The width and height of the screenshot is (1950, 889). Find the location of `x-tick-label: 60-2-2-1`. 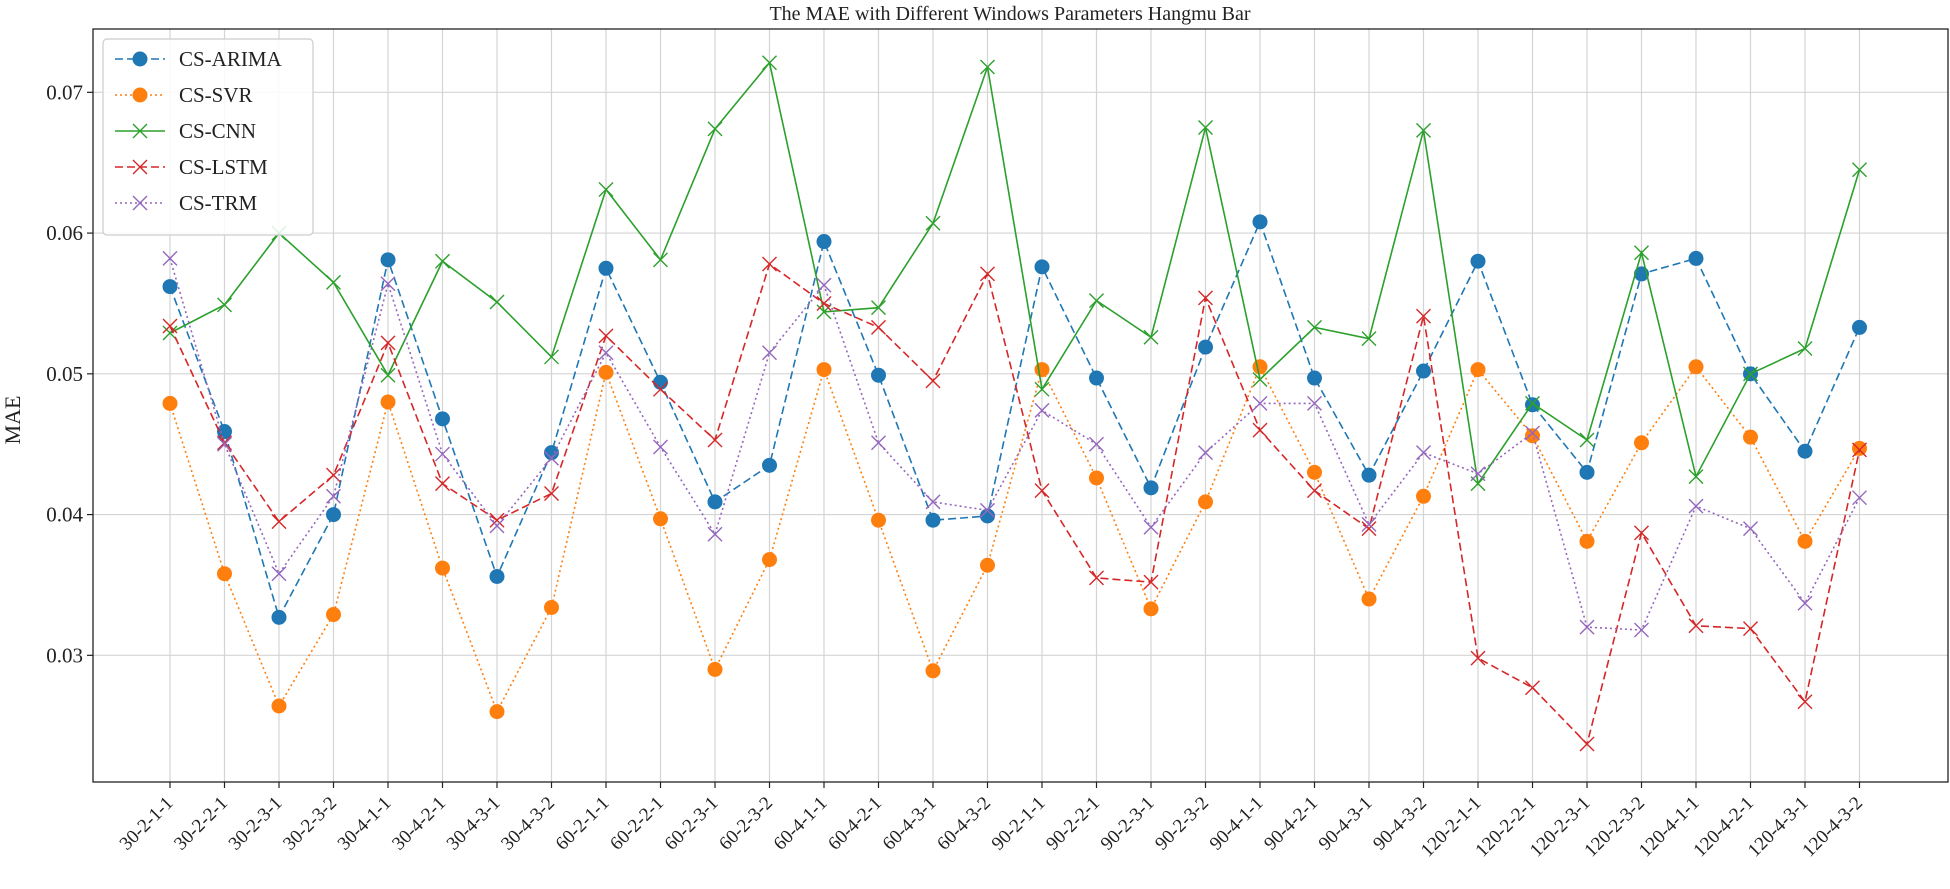

x-tick-label: 60-2-2-1 is located at coordinates (637, 824).